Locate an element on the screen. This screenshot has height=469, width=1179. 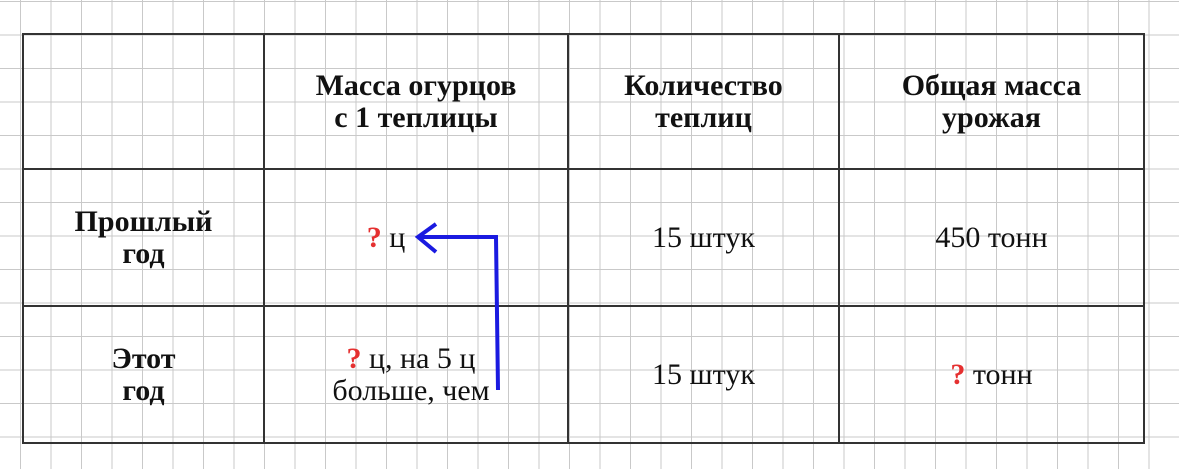
empty-header-cell is located at coordinates (143, 101).